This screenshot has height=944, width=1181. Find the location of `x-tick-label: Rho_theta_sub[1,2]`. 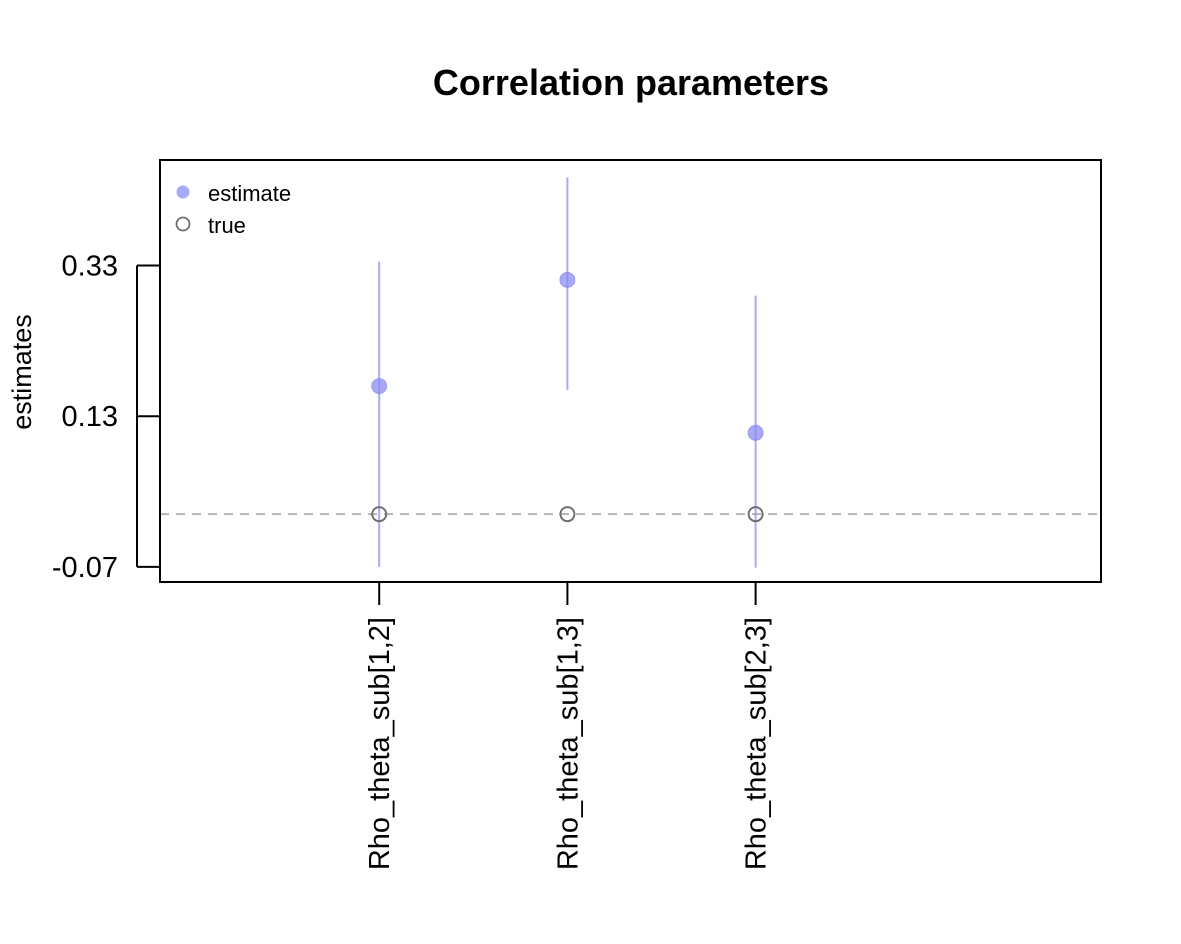

x-tick-label: Rho_theta_sub[1,2] is located at coordinates (380, 743).